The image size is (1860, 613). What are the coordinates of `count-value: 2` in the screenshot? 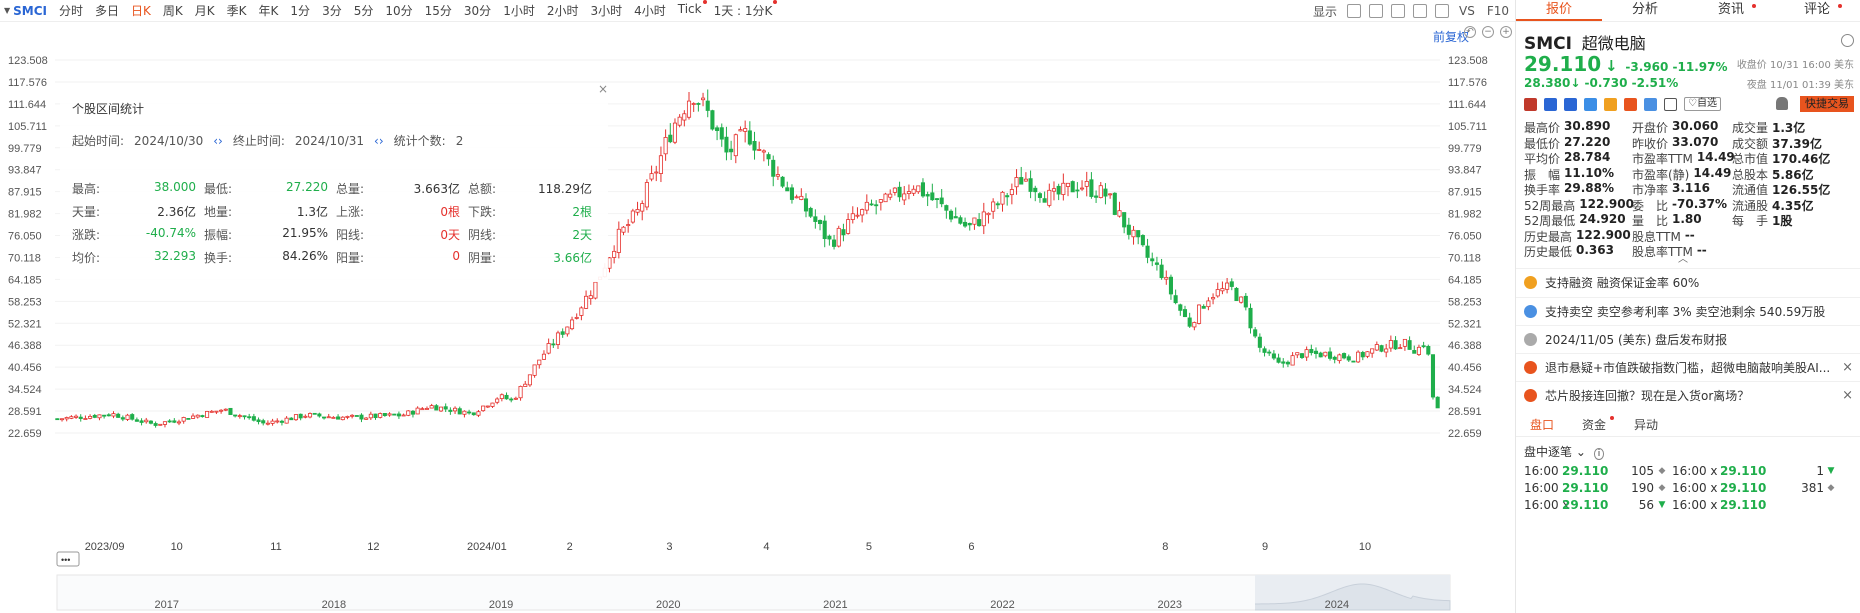 It's located at (459, 140).